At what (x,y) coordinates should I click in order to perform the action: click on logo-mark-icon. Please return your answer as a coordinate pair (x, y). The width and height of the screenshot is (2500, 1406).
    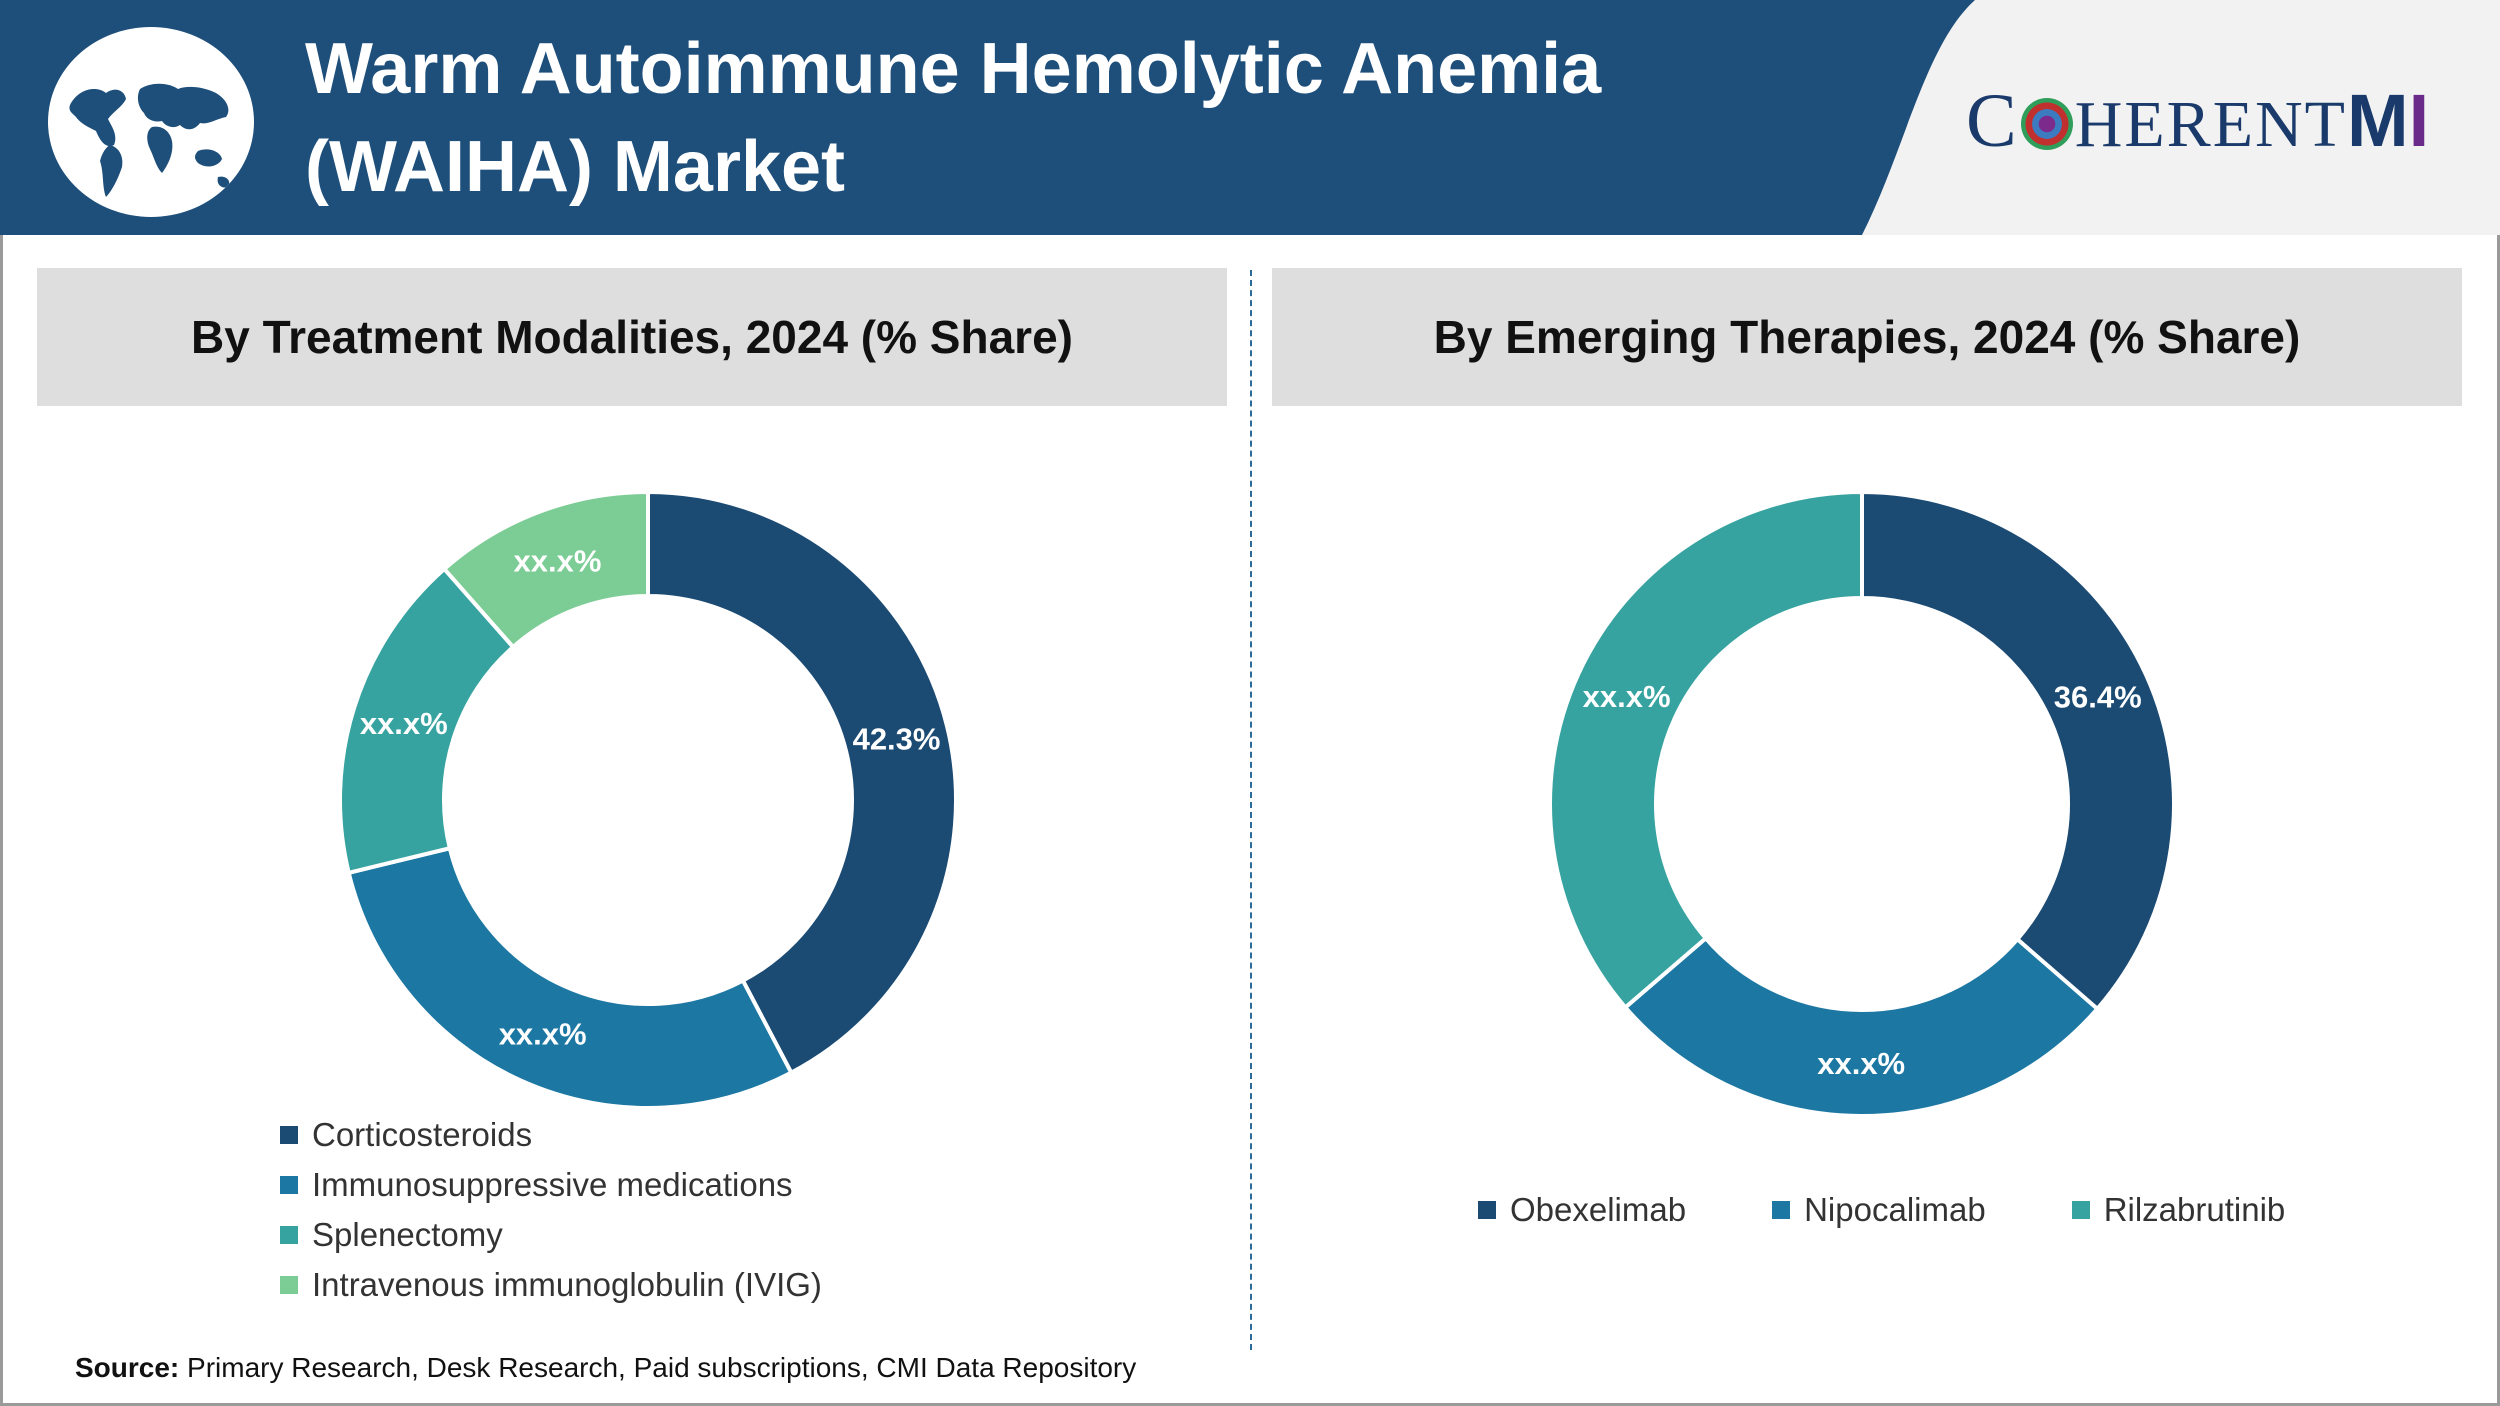
    Looking at the image, I should click on (2046, 124).